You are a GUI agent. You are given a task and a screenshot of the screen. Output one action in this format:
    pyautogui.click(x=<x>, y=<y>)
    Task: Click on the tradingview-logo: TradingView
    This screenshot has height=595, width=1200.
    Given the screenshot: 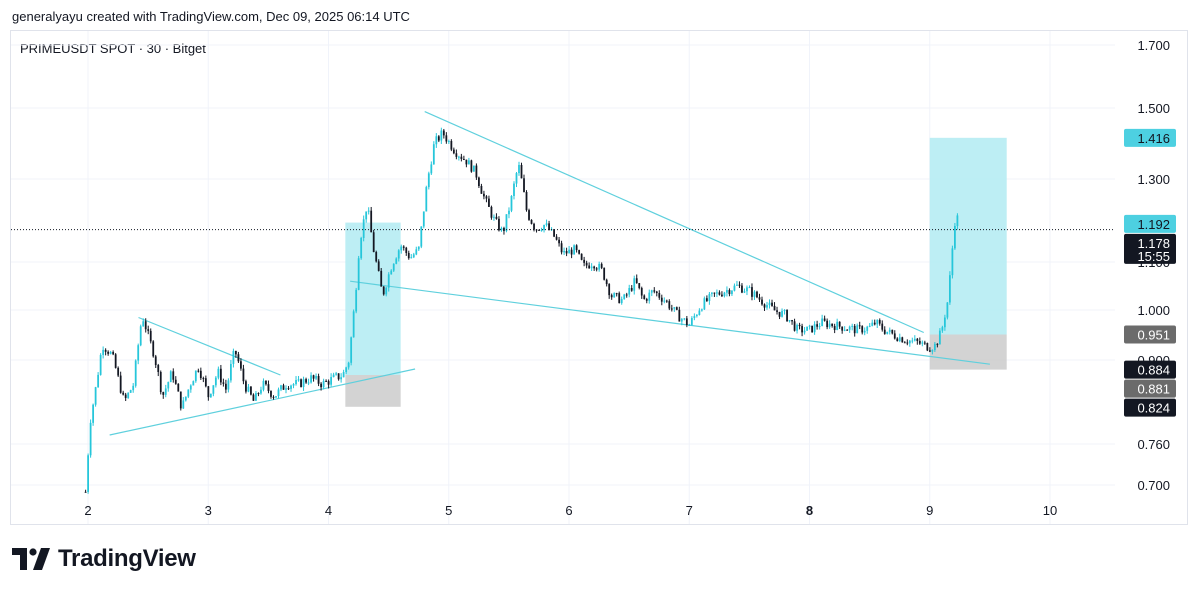 What is the action you would take?
    pyautogui.click(x=104, y=559)
    